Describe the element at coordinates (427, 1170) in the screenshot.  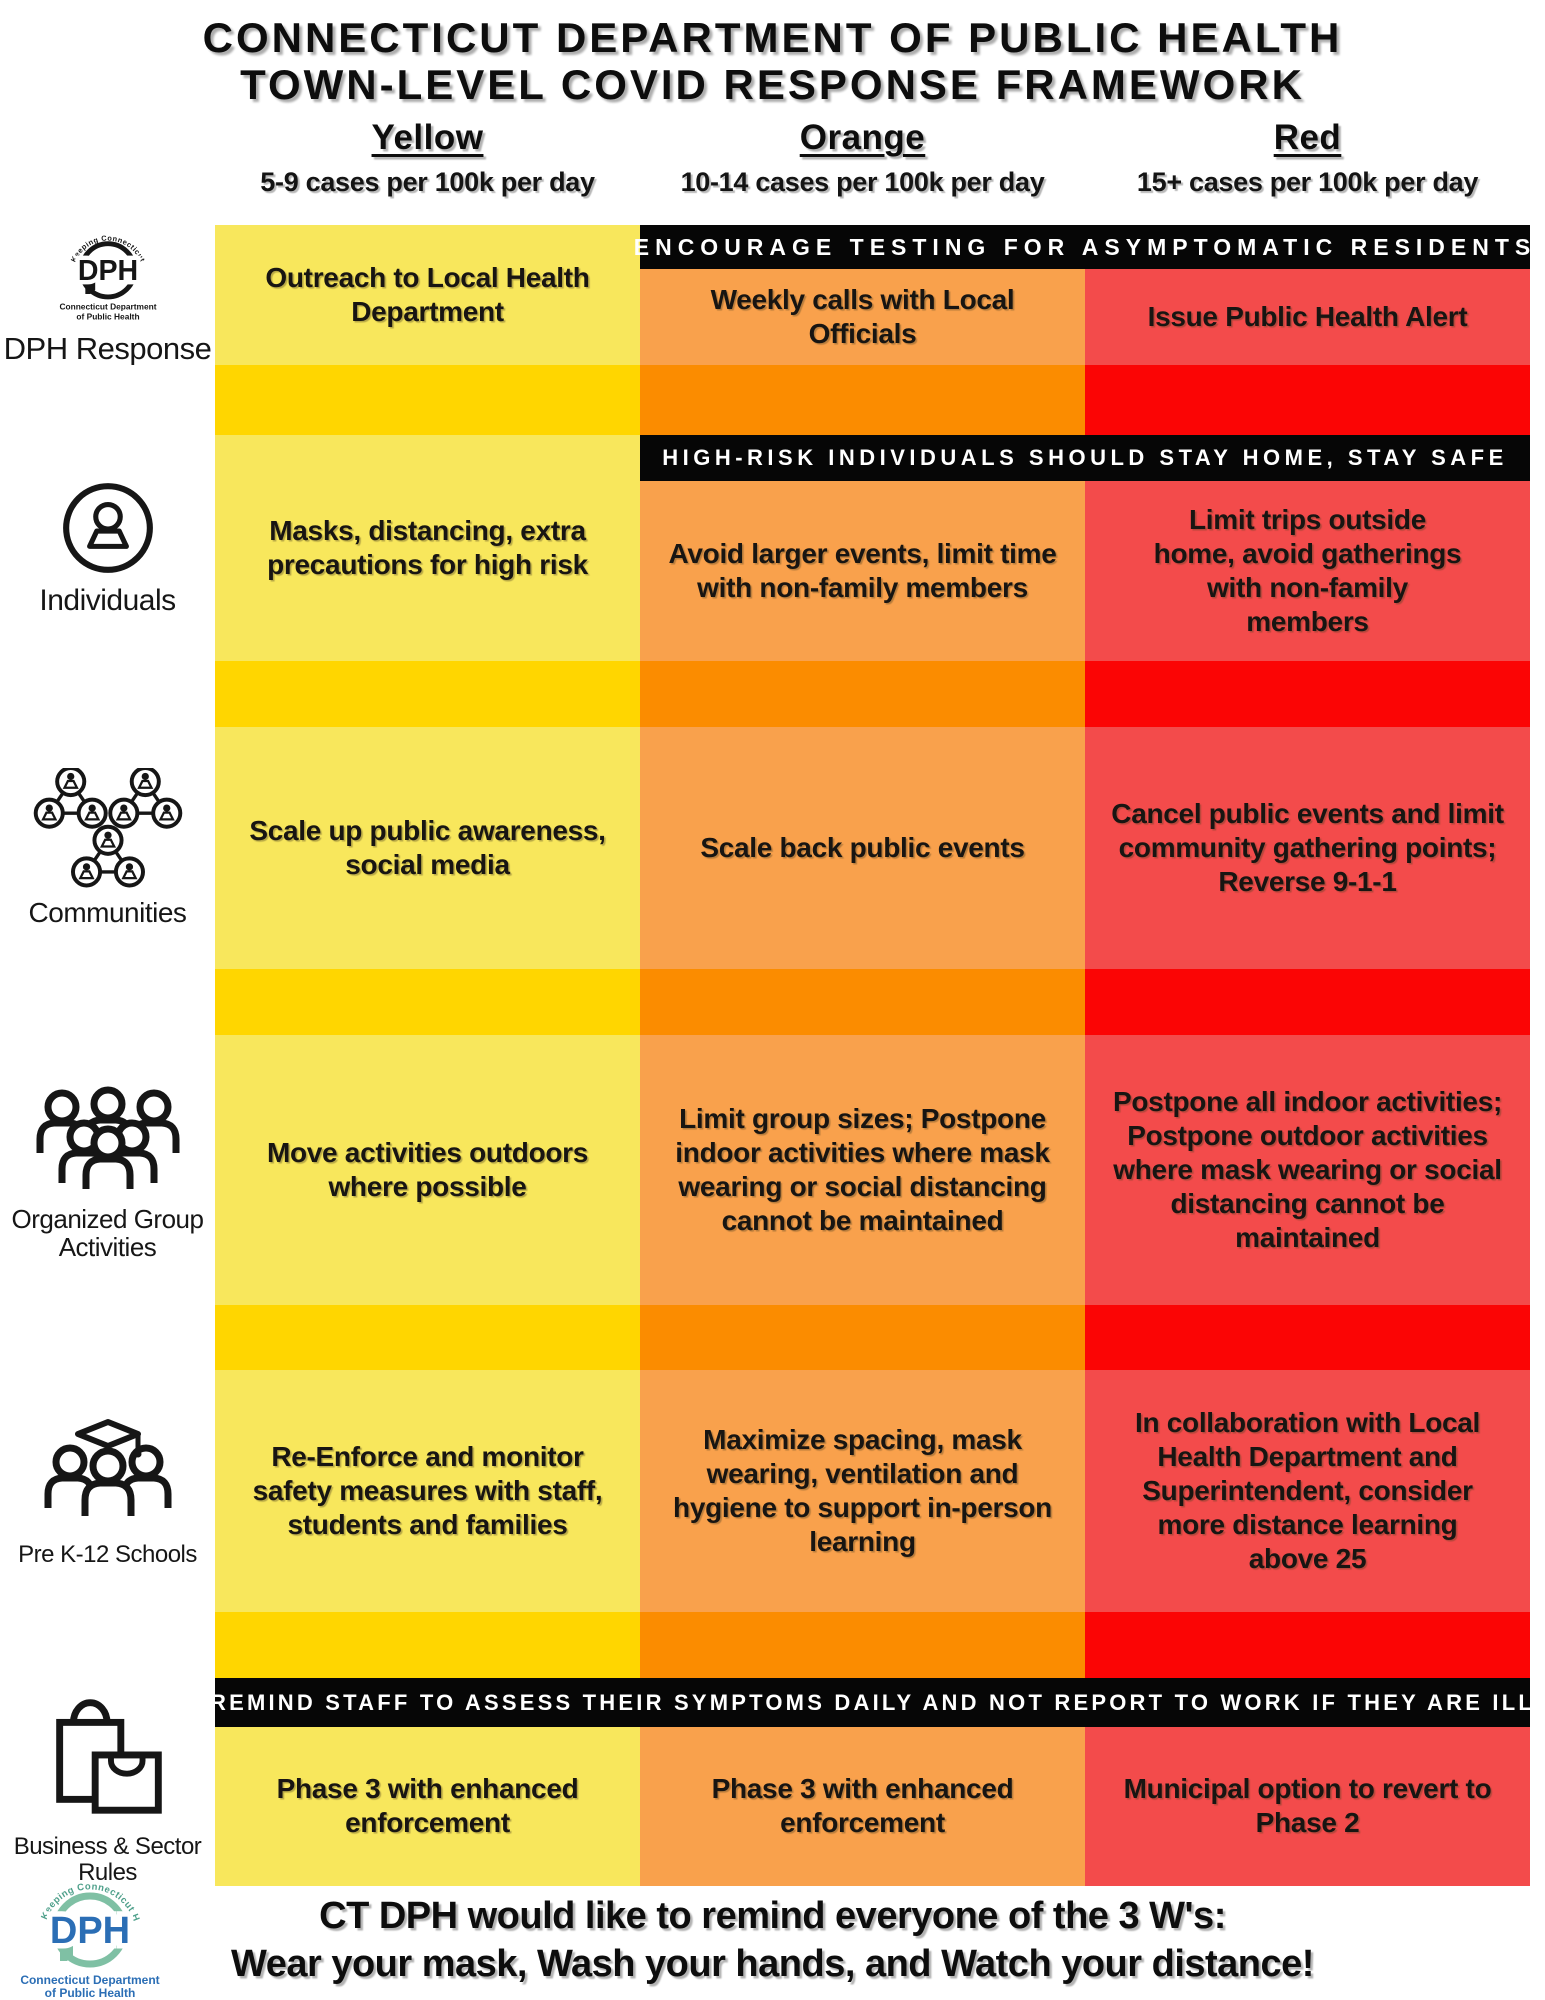
I see `cell-group-yellow: Move activities outdoors where possible` at that location.